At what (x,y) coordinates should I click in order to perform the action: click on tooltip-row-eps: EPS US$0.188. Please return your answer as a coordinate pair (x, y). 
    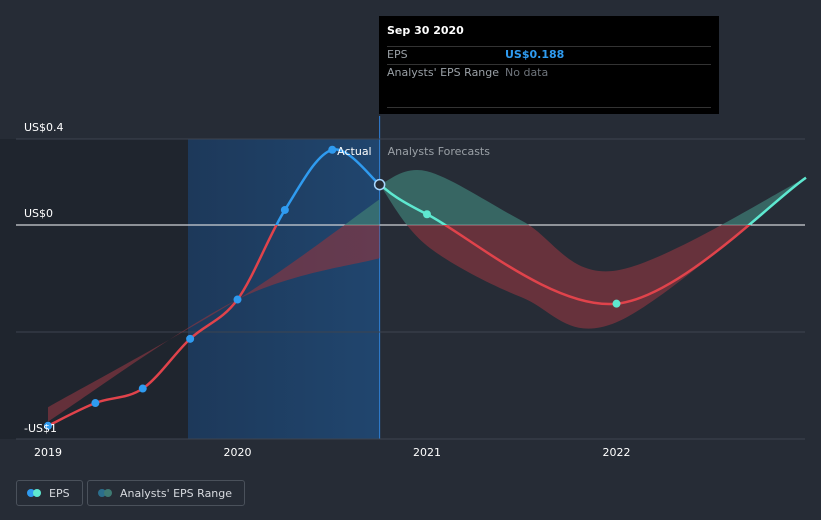
    Looking at the image, I should click on (549, 55).